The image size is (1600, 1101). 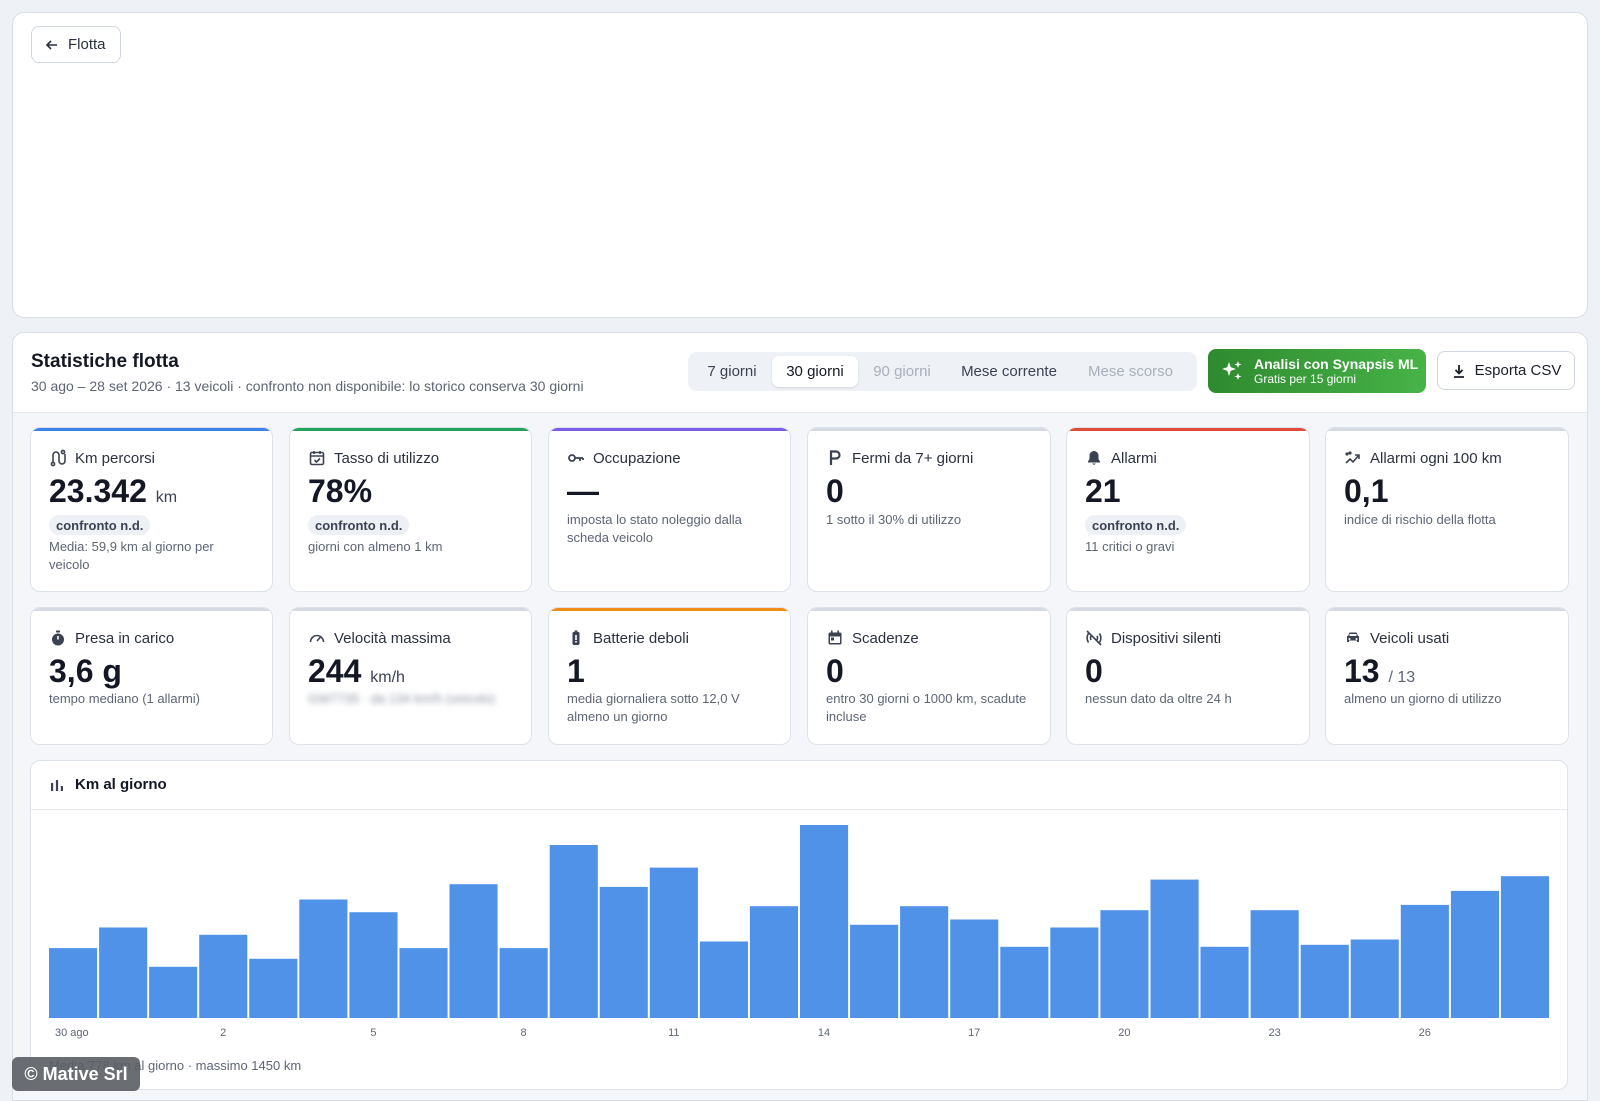 I want to click on card-label: Dispositivi silenti, so click(x=1166, y=638).